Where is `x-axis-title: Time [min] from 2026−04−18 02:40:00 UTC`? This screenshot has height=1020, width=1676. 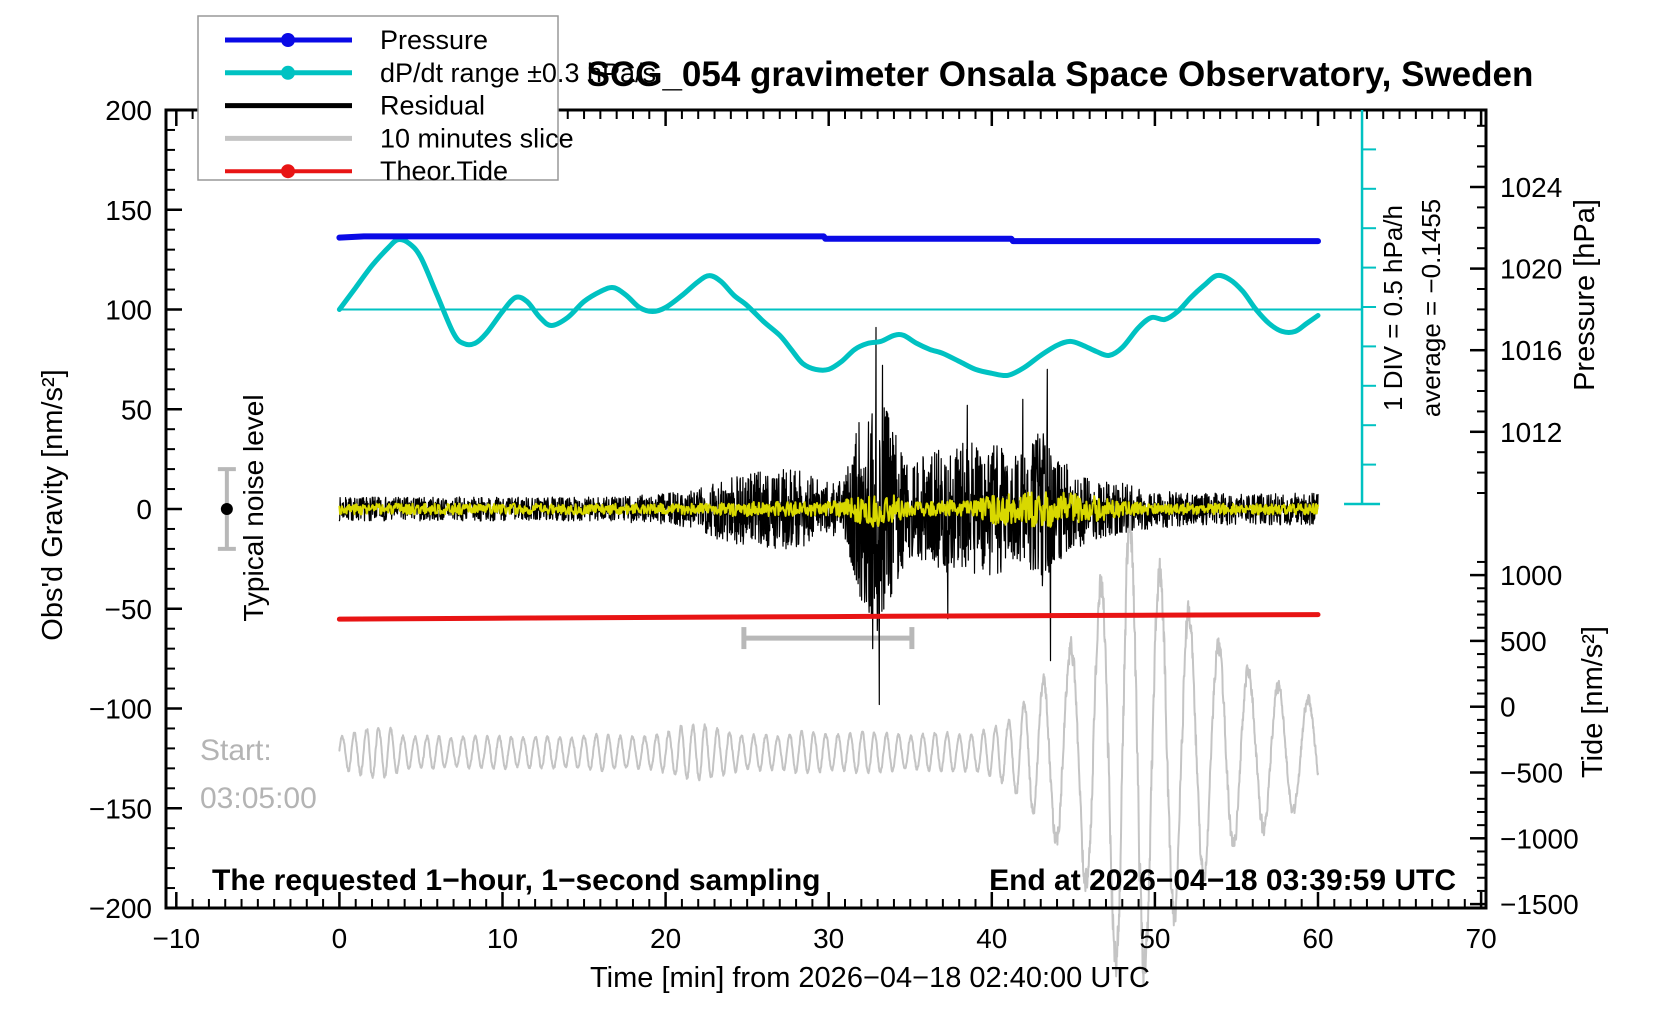 x-axis-title: Time [min] from 2026−04−18 02:40:00 UTC is located at coordinates (870, 978).